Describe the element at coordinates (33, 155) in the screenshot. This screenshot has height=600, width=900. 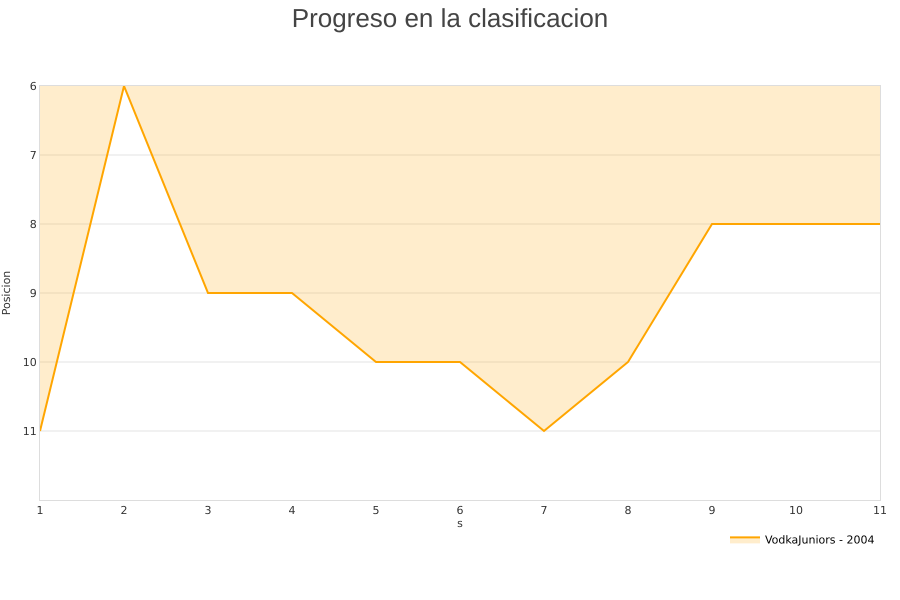
I see `y-tick-label: 7` at that location.